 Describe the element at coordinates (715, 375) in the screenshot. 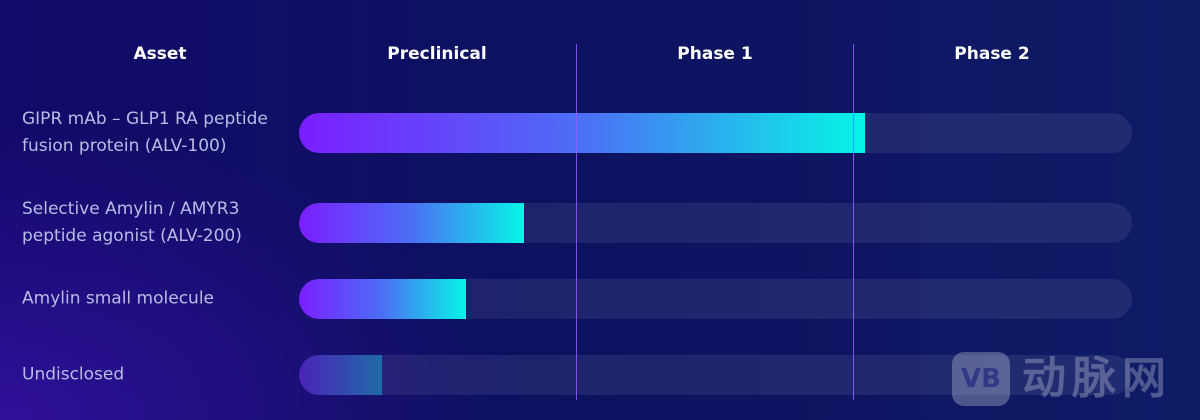

I see `progress-track-undisclosed` at that location.